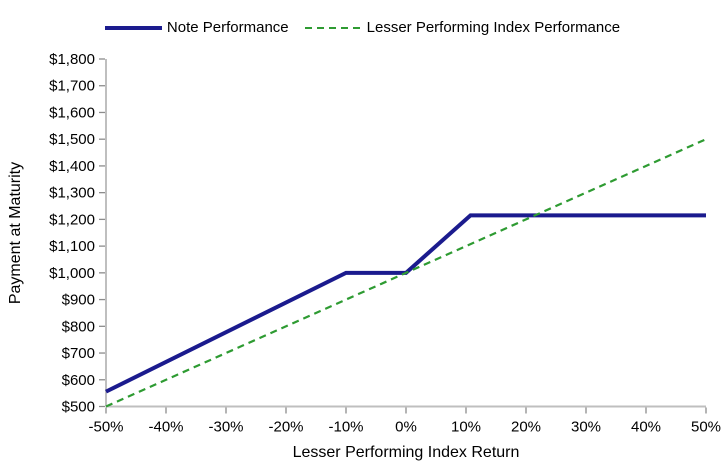 The width and height of the screenshot is (725, 472). I want to click on y-tick-label: $800, so click(78, 326).